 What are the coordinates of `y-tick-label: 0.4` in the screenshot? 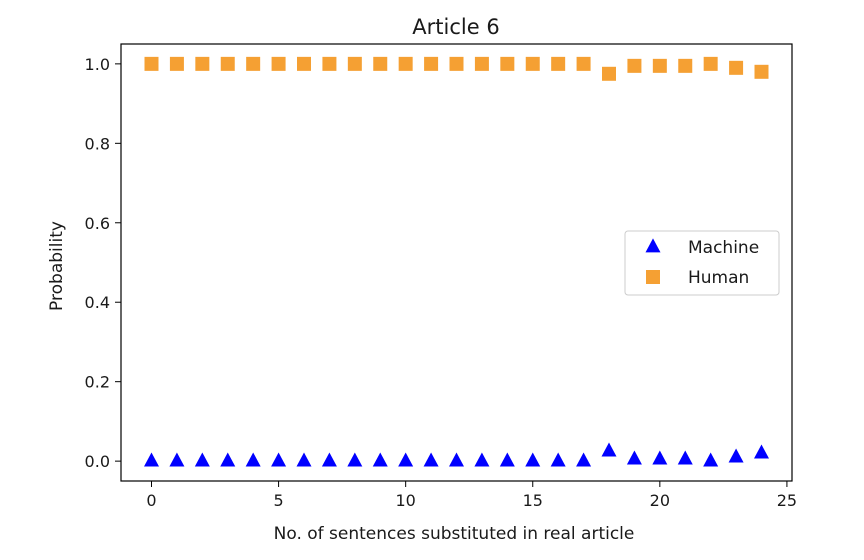 It's located at (97, 302).